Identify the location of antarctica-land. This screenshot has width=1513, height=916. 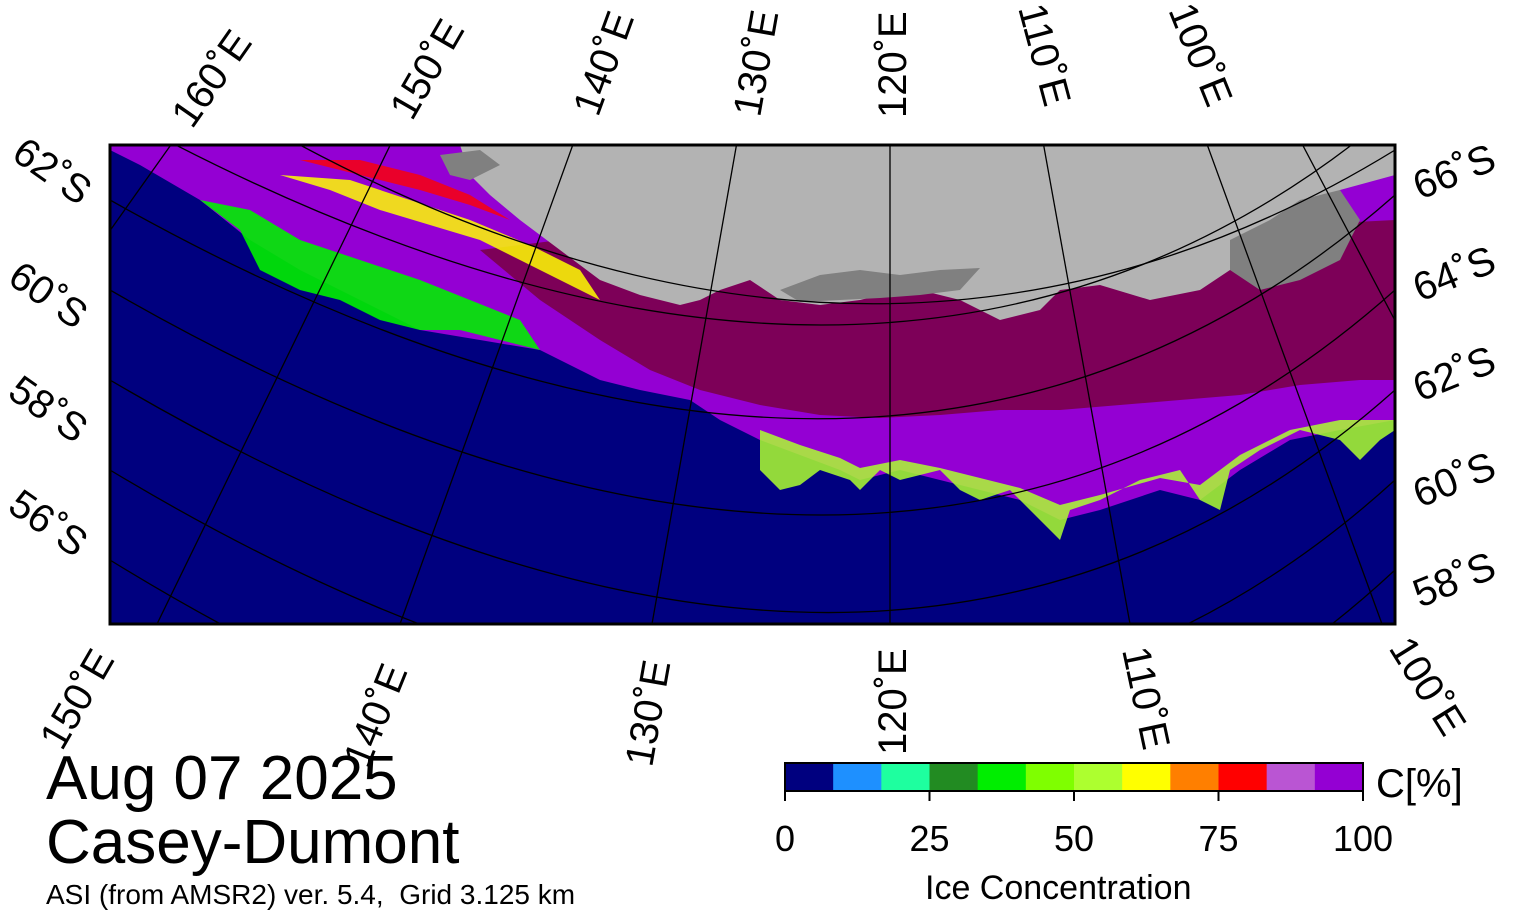
(927, 232).